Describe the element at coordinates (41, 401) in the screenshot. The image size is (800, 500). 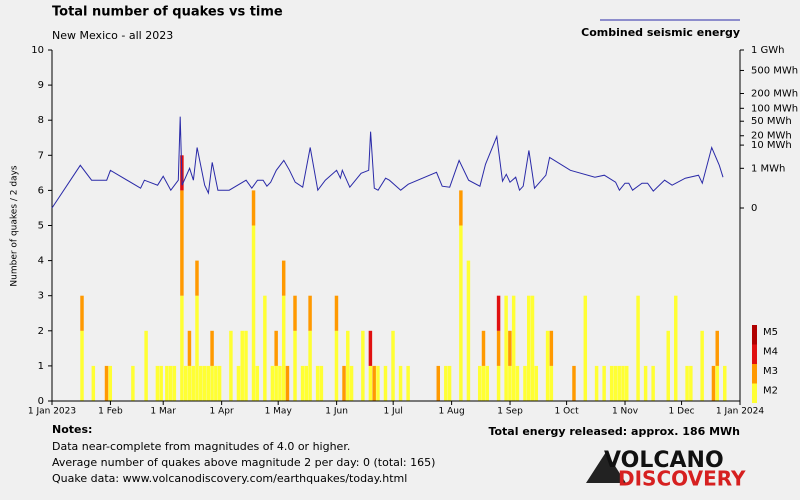
I see `y-tick-label: 0` at that location.